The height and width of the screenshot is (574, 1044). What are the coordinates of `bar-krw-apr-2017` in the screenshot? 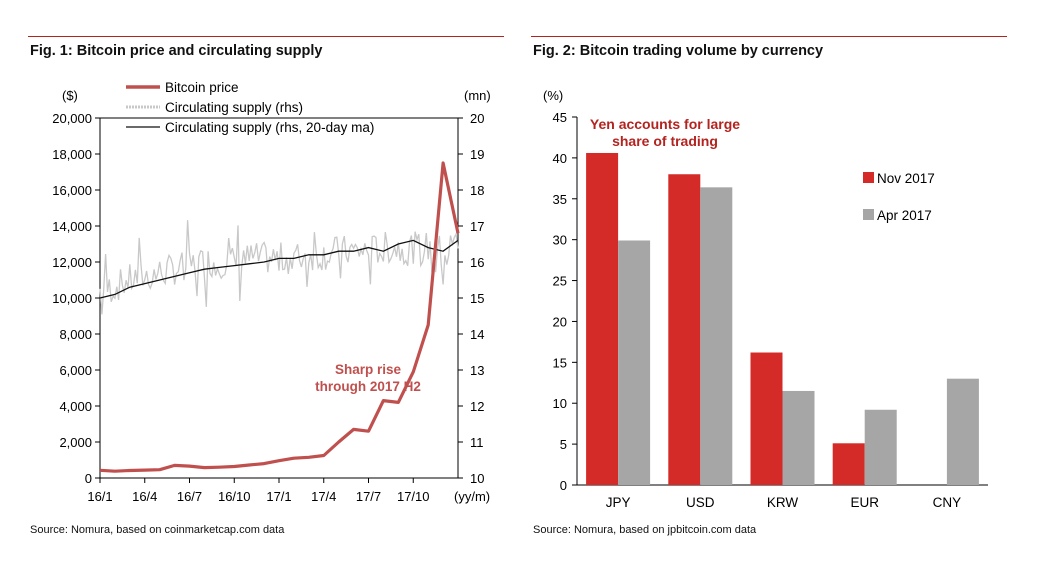 It's located at (798, 437).